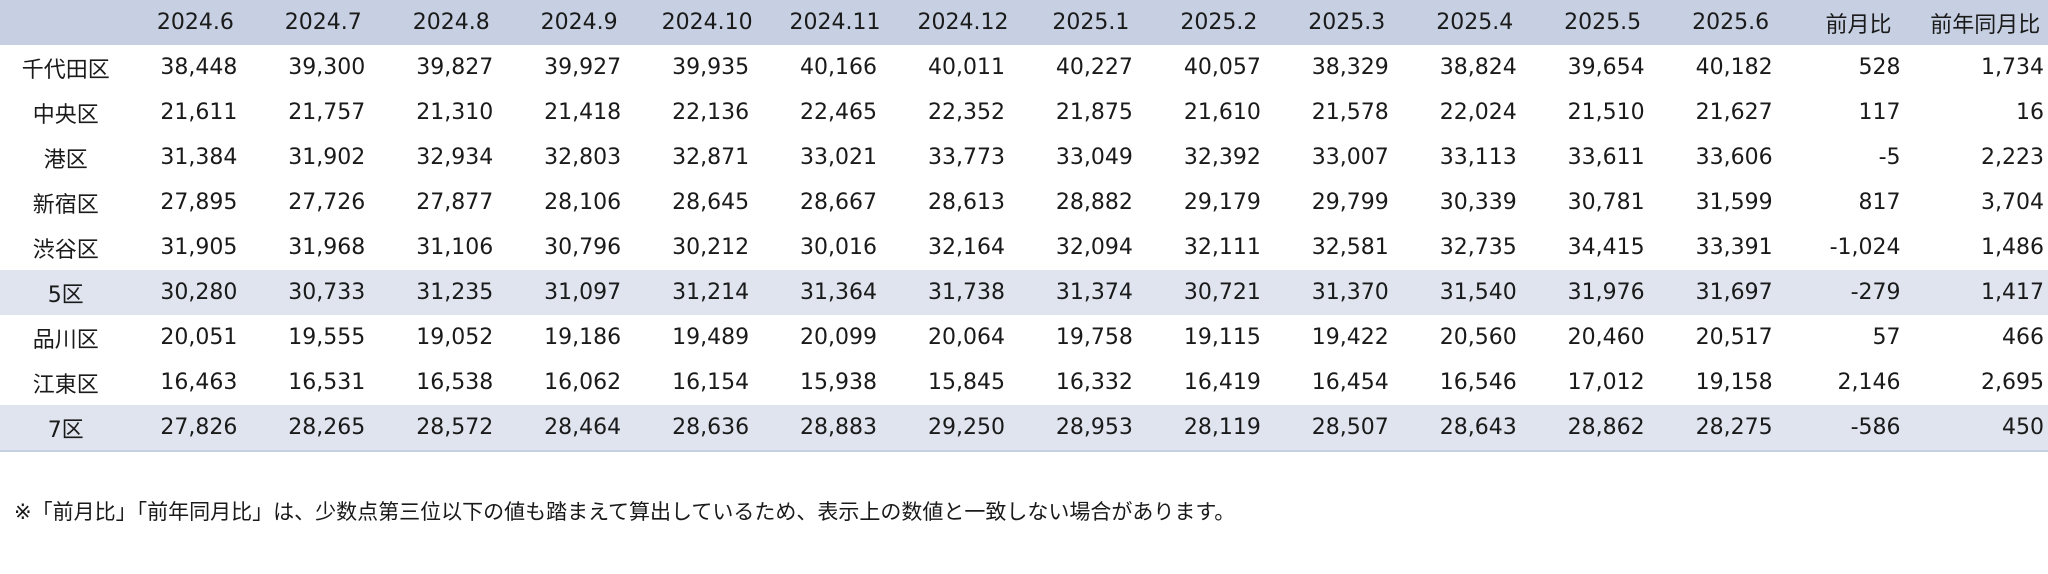 The height and width of the screenshot is (574, 2048). What do you see at coordinates (839, 112) in the screenshot?
I see `table-cell: 22,465` at bounding box center [839, 112].